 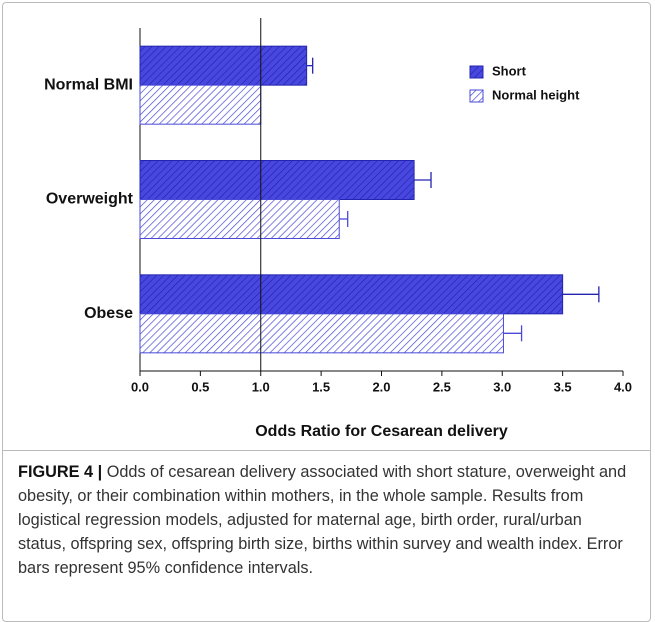 I want to click on caption-label: FIGURE 4 |, so click(x=60, y=472).